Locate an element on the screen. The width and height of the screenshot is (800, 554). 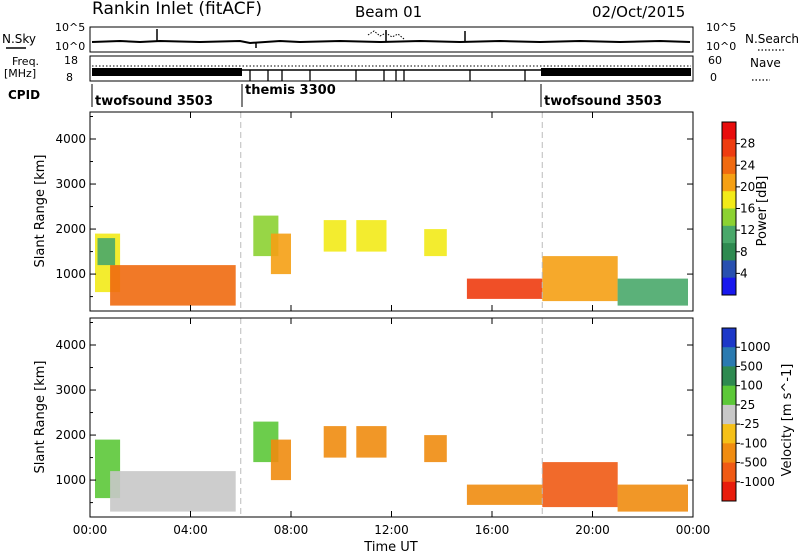
freq-unit: [MHz] is located at coordinates (20, 73).